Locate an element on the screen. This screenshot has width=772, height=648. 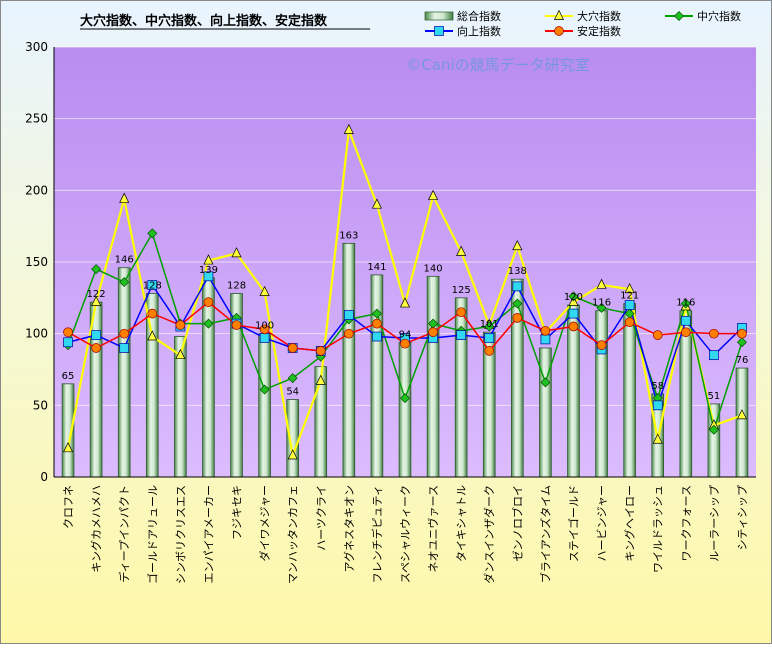
x-tick-label: シンボリクリスエス is located at coordinates (180, 534).